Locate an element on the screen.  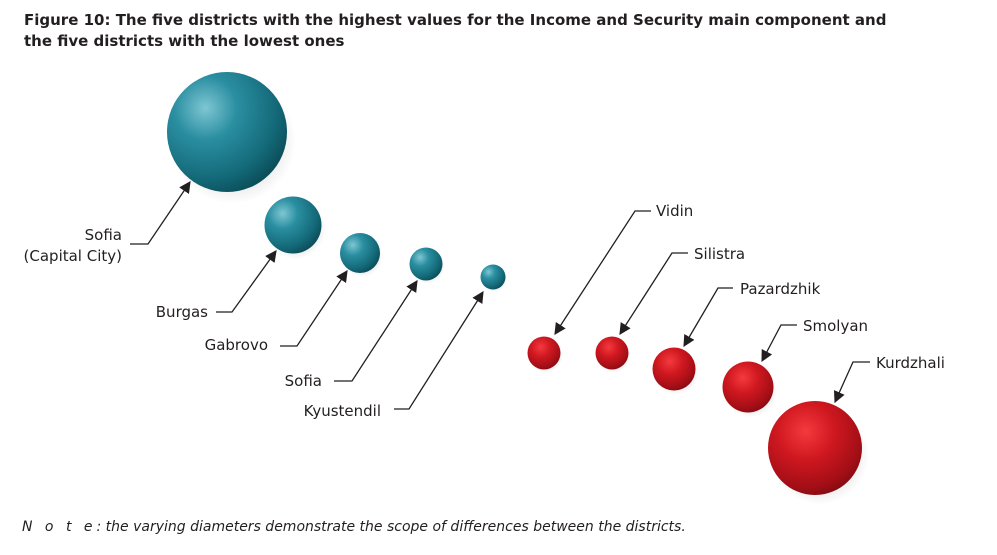
bubble-kyustendil is located at coordinates (493, 277).